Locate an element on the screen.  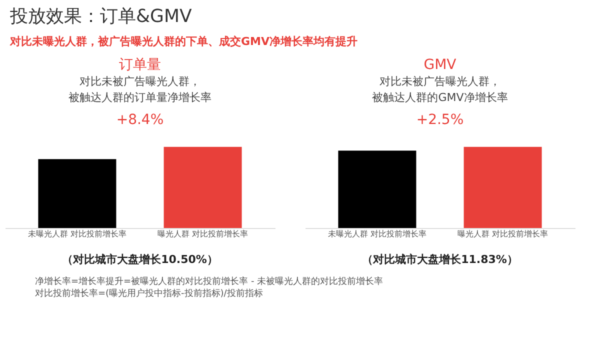
chart-title: 订单量 is located at coordinates (140, 65).